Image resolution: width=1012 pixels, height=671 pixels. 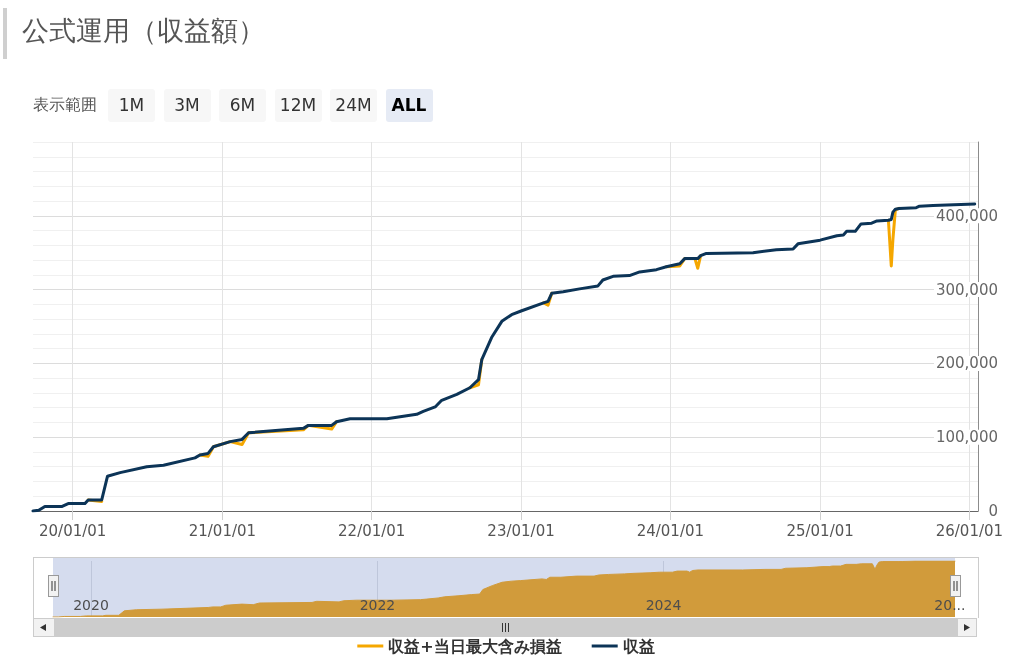 I want to click on range-button: 12M, so click(x=298, y=105).